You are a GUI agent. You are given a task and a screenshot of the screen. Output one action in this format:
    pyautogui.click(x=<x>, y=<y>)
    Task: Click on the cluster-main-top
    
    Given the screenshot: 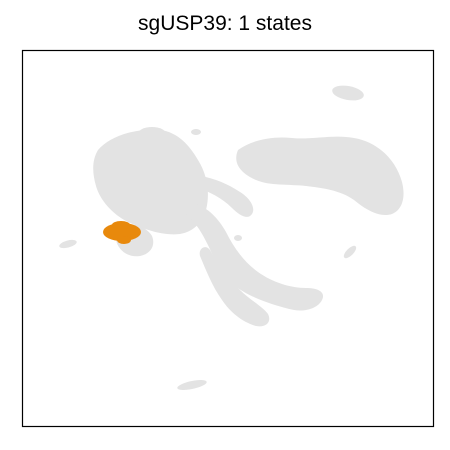 What is the action you would take?
    pyautogui.click(x=152, y=134)
    